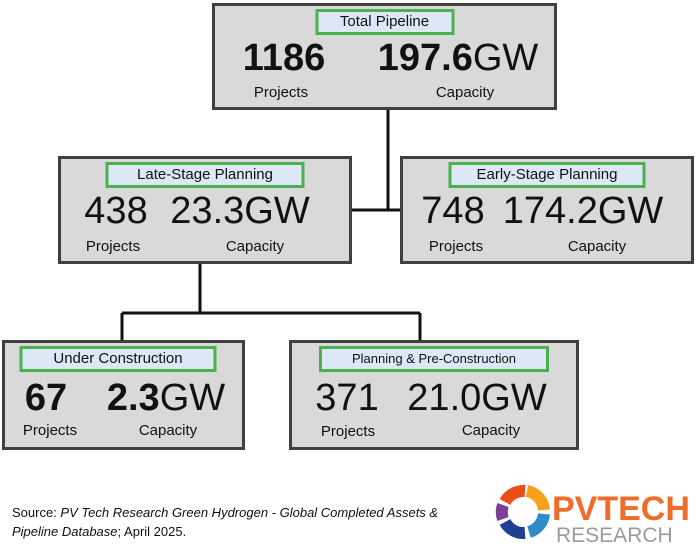 The width and height of the screenshot is (700, 548). I want to click on value: 67, so click(46, 398).